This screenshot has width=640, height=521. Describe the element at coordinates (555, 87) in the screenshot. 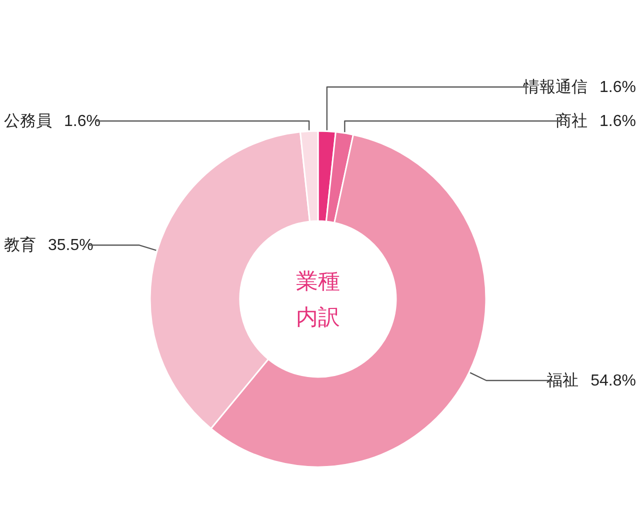

I see `slice-label: 情報通信` at that location.